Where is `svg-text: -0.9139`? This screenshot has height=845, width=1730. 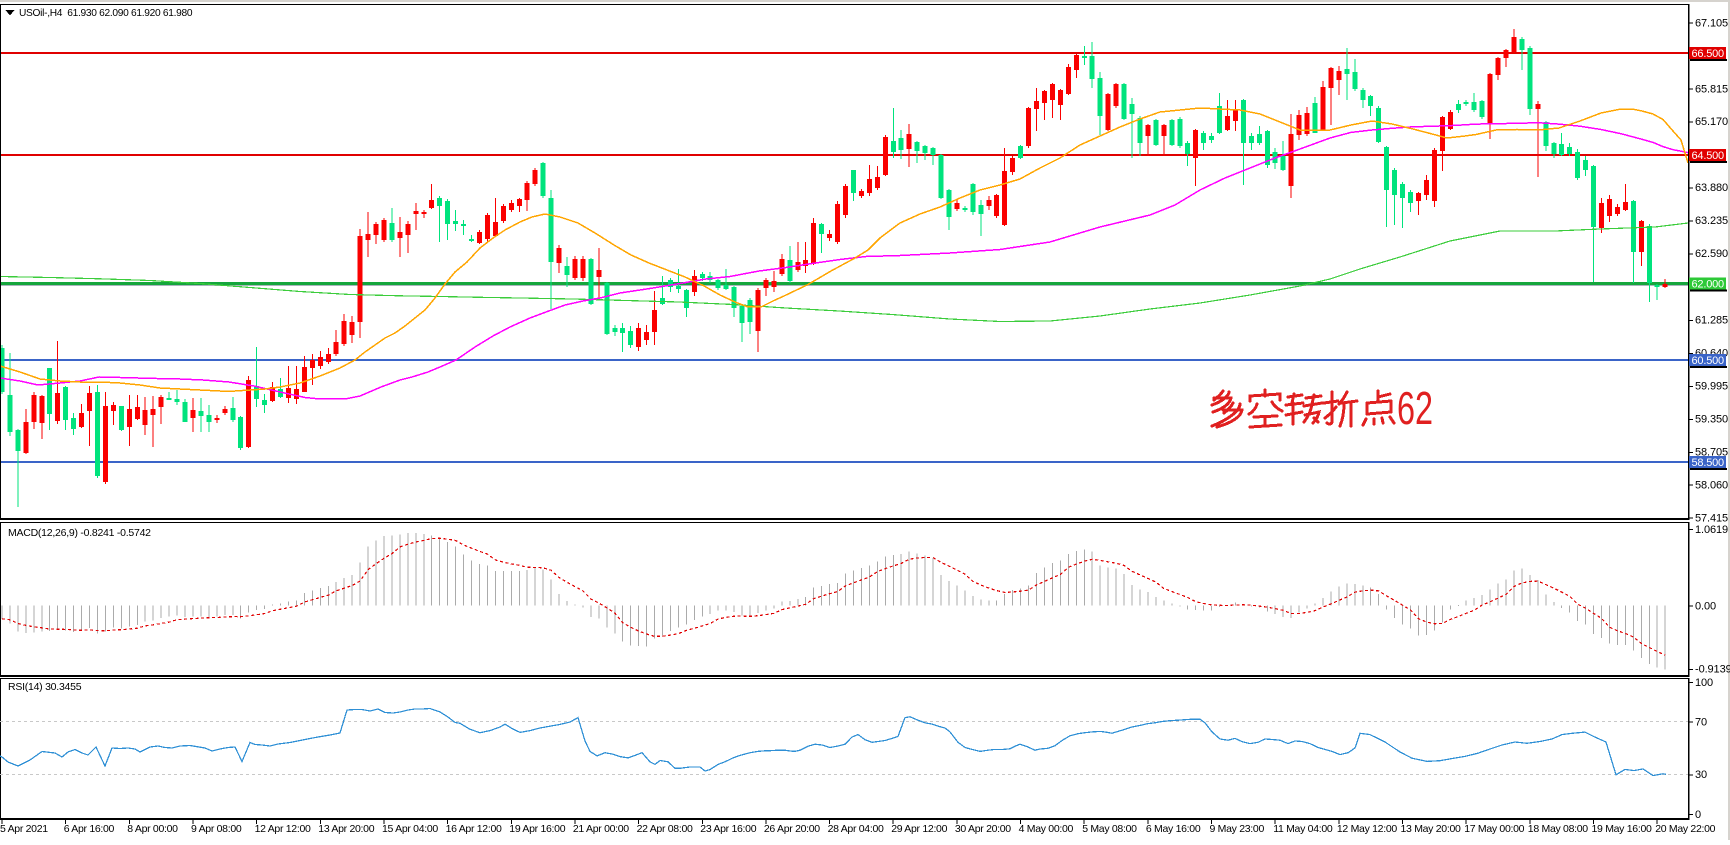
svg-text: -0.9139 is located at coordinates (1712, 670).